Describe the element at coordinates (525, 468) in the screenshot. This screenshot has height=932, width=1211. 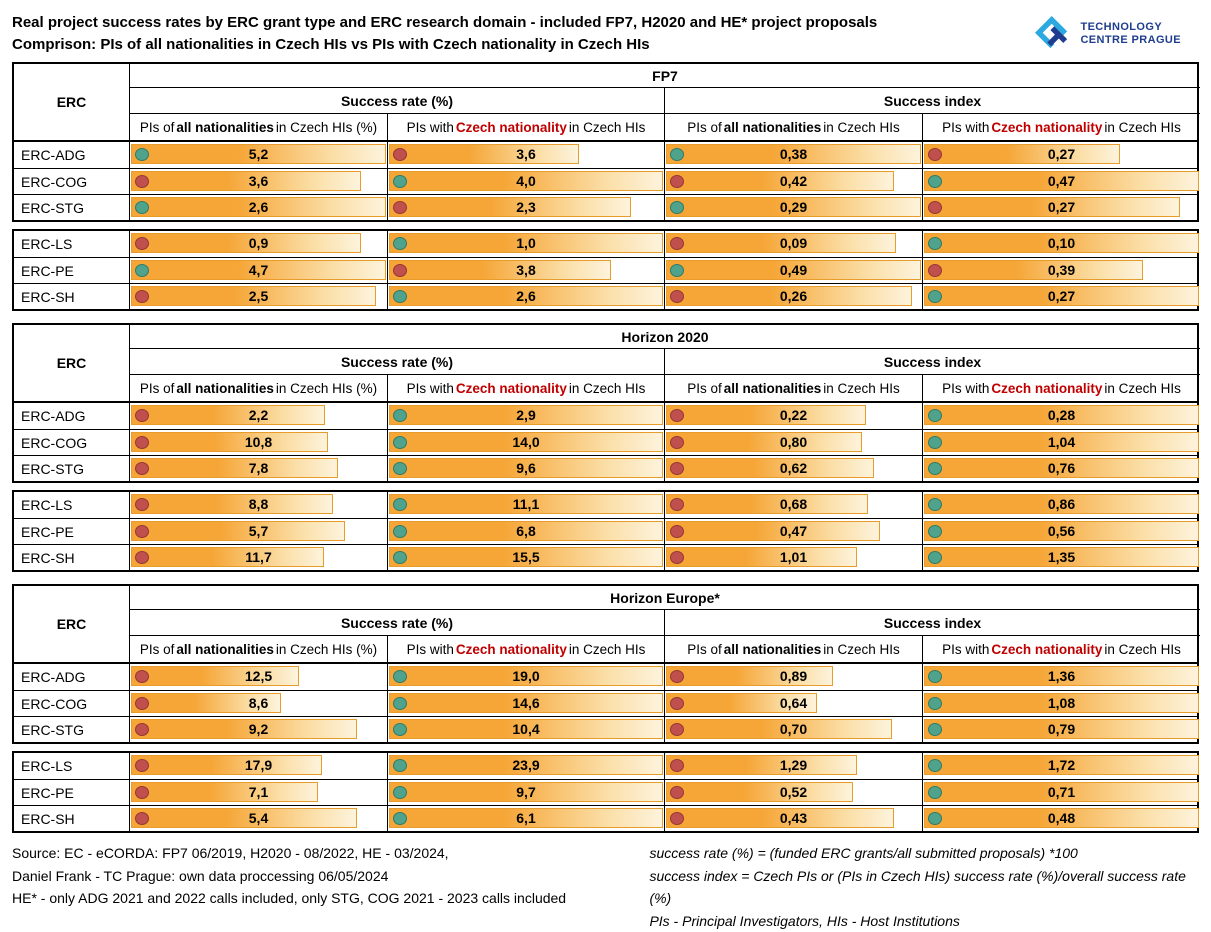
I see `rate-czech-cell: 9,6` at that location.